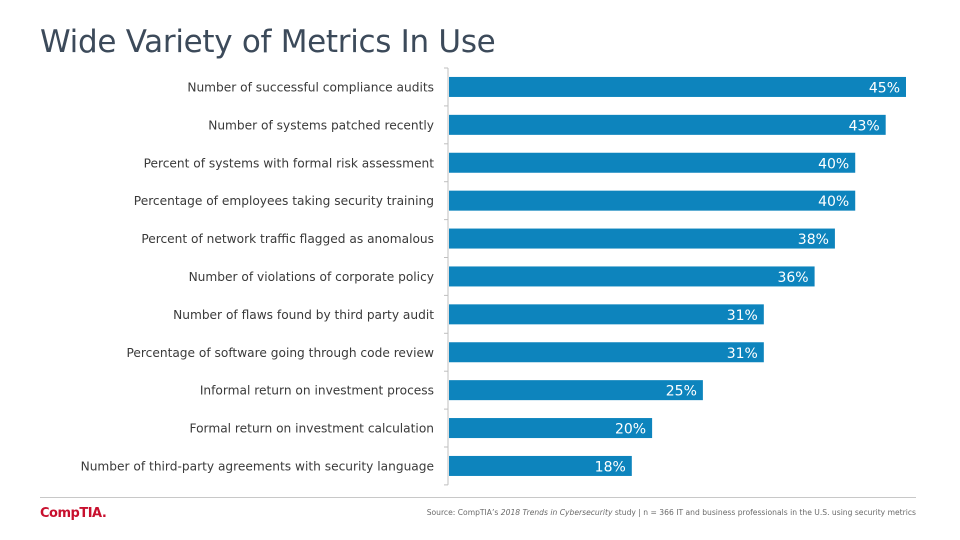  Describe the element at coordinates (311, 277) in the screenshot. I see `category-label: Number of violations of corporate policy` at that location.